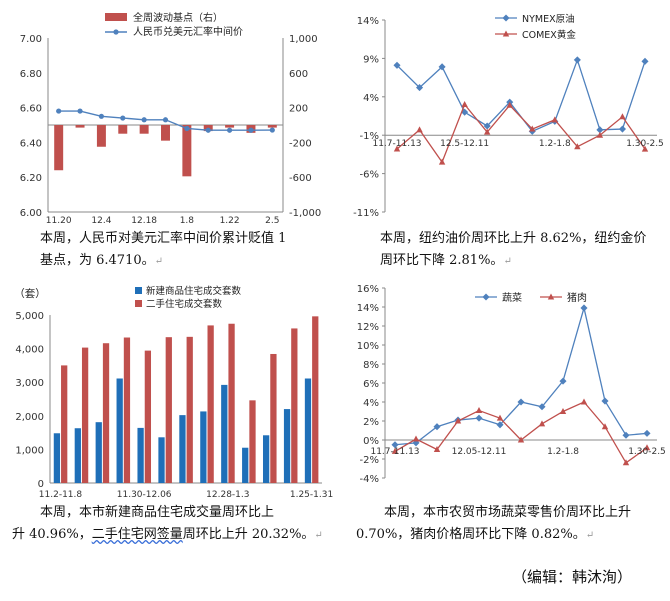  What do you see at coordinates (187, 221) in the screenshot?
I see `x-tick-label: 1.8` at bounding box center [187, 221].